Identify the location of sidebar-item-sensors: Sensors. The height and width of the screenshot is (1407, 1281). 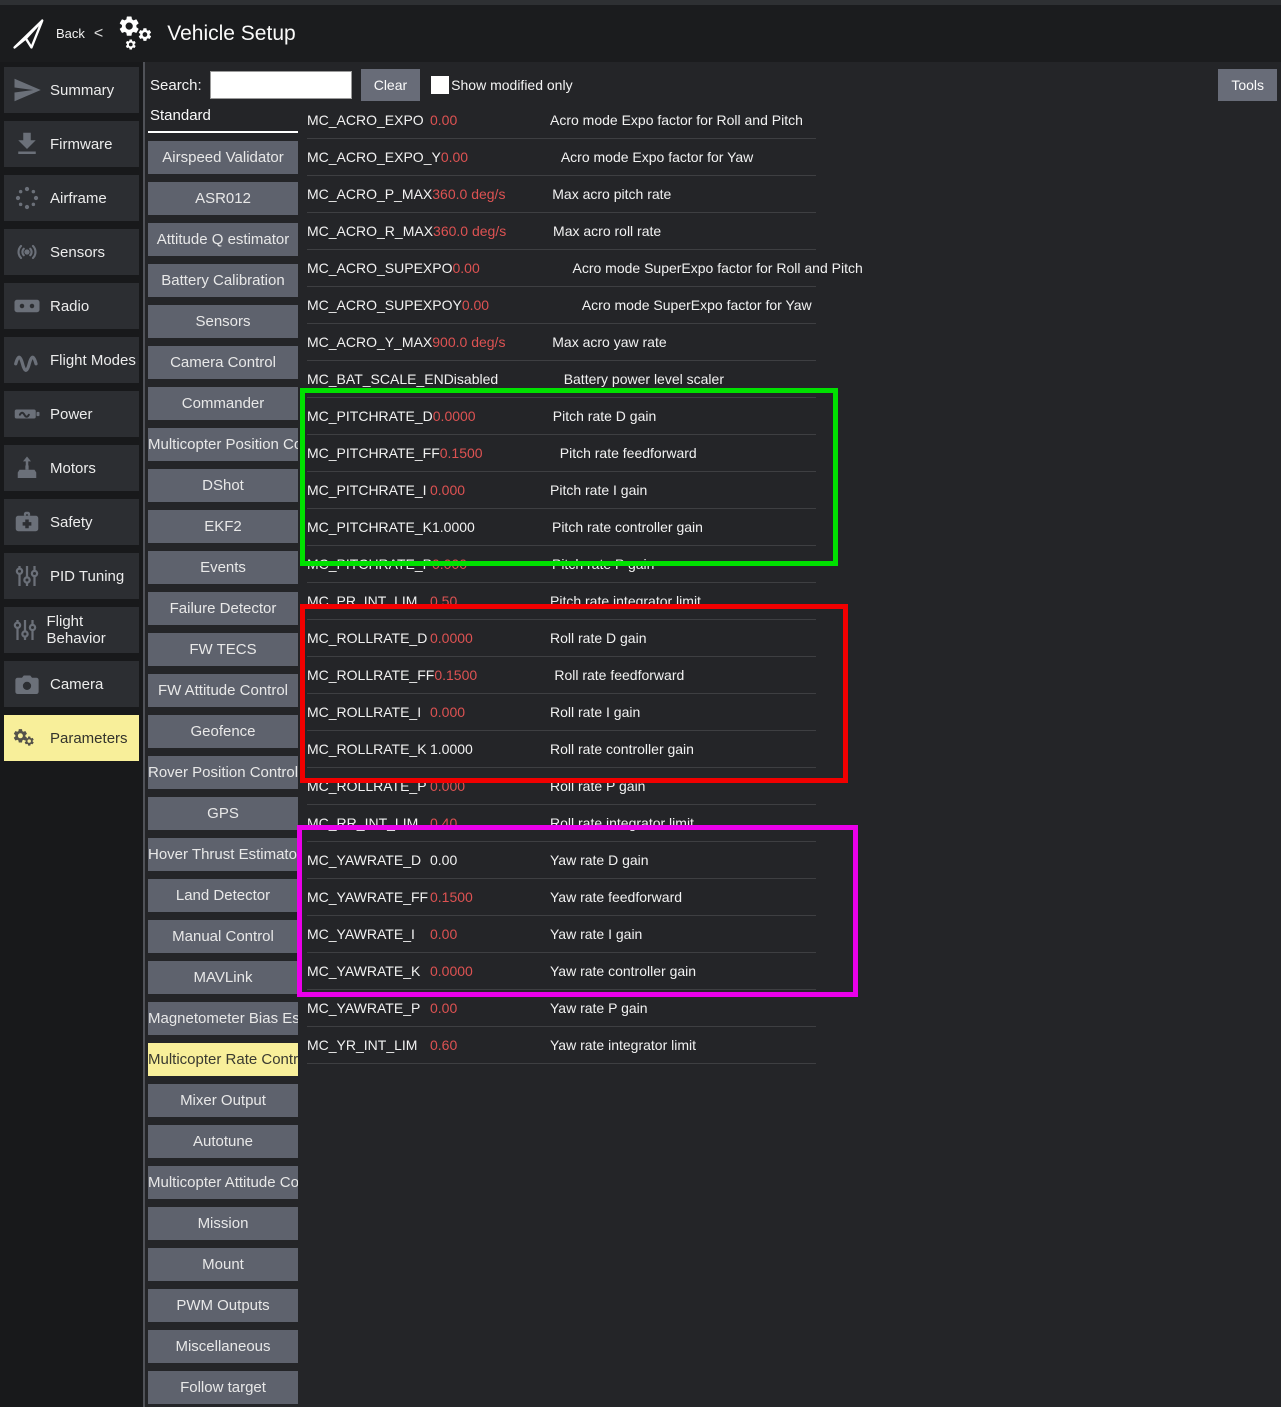
(71, 252).